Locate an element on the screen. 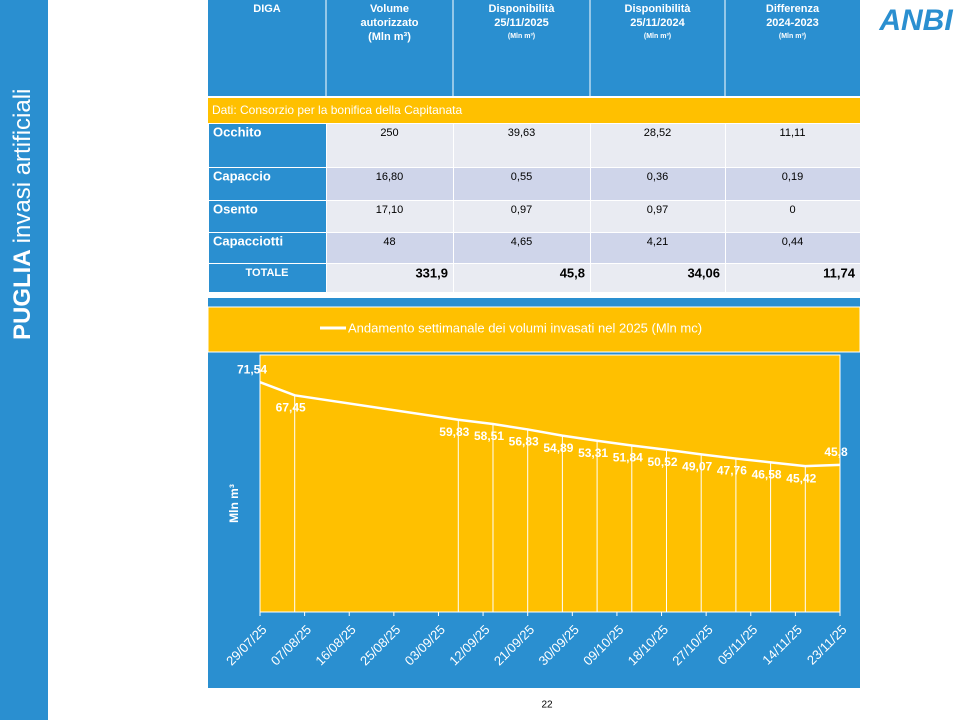  data-label: 56,83 is located at coordinates (524, 442).